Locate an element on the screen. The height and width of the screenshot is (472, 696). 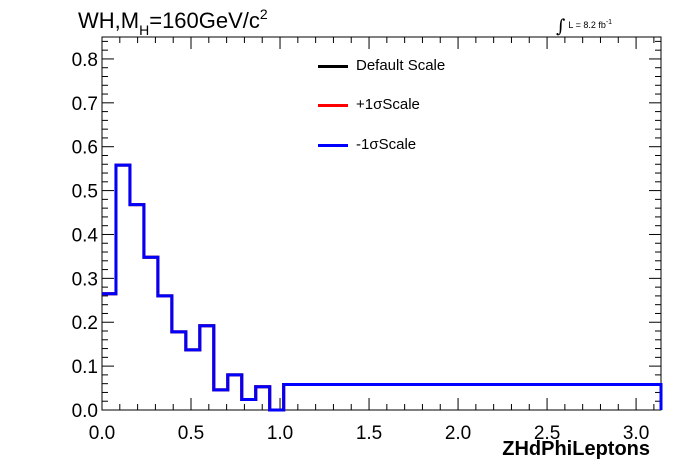
x-axis-label: ZHdPhiLeptons is located at coordinates (576, 449).